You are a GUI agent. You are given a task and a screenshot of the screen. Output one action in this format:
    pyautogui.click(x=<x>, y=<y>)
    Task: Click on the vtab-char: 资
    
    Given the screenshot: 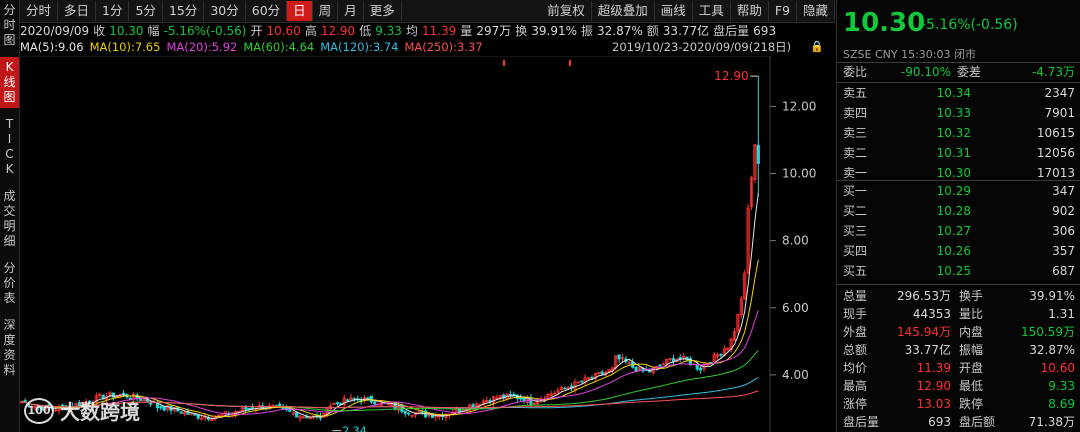 What is the action you would take?
    pyautogui.click(x=9, y=355)
    